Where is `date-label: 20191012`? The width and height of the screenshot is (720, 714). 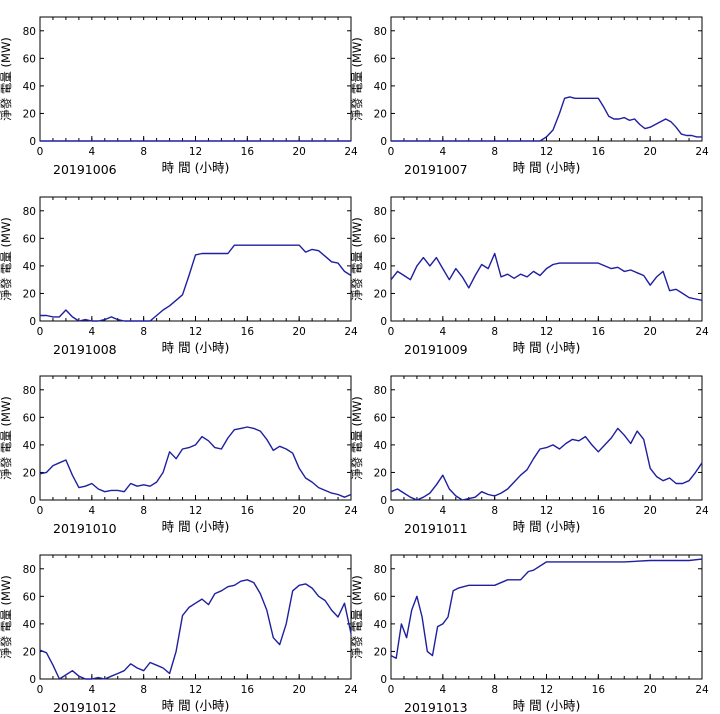 date-label: 20191012 is located at coordinates (85, 707).